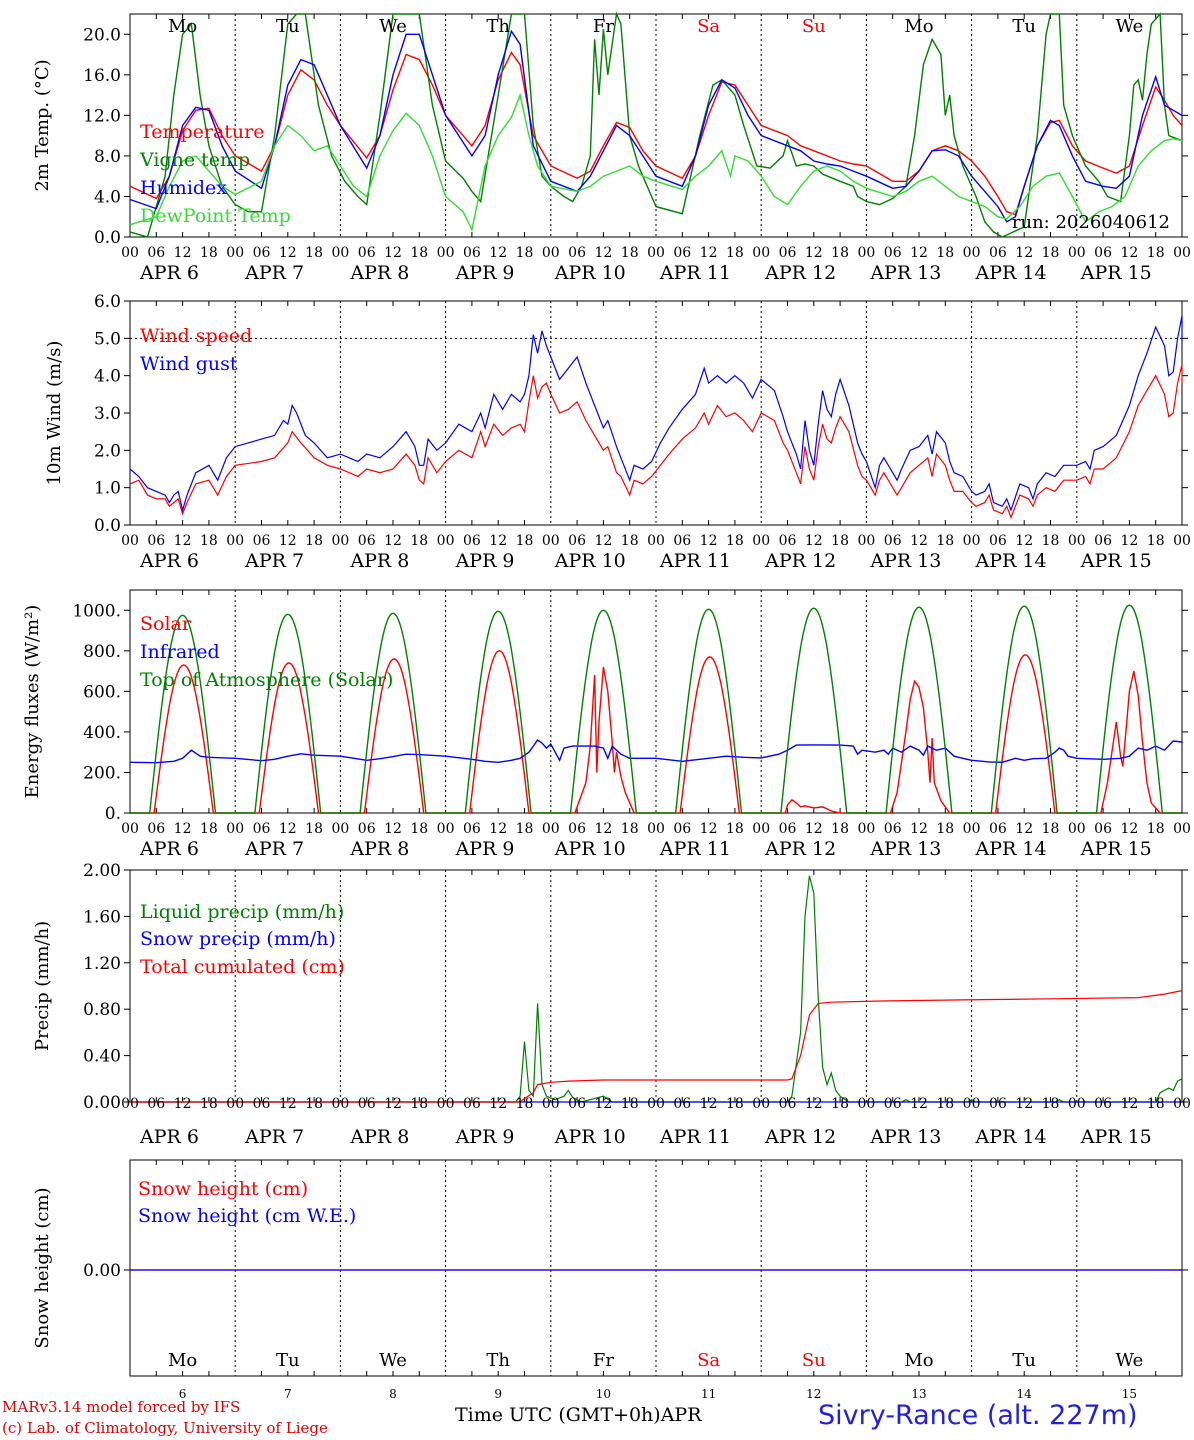  What do you see at coordinates (498, 26) in the screenshot?
I see `day-label: Th` at bounding box center [498, 26].